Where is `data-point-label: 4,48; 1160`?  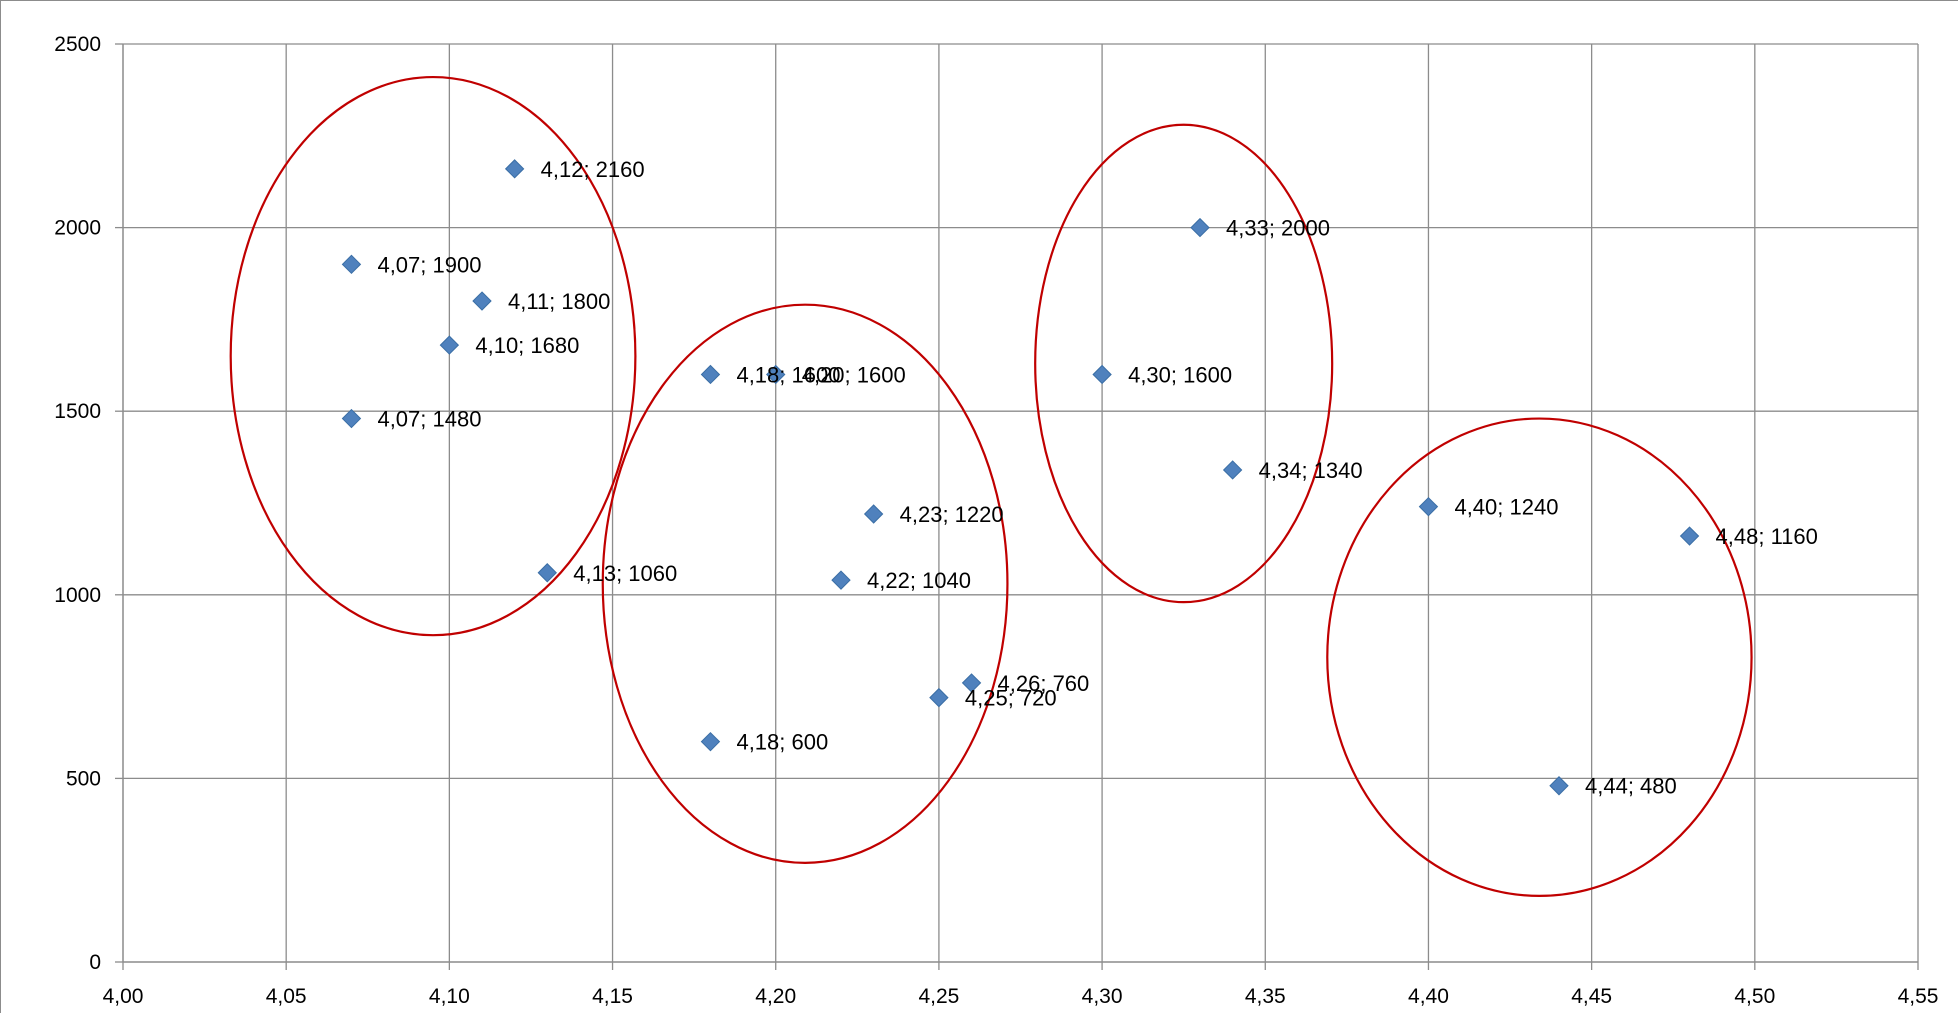
data-point-label: 4,48; 1160 is located at coordinates (1767, 536).